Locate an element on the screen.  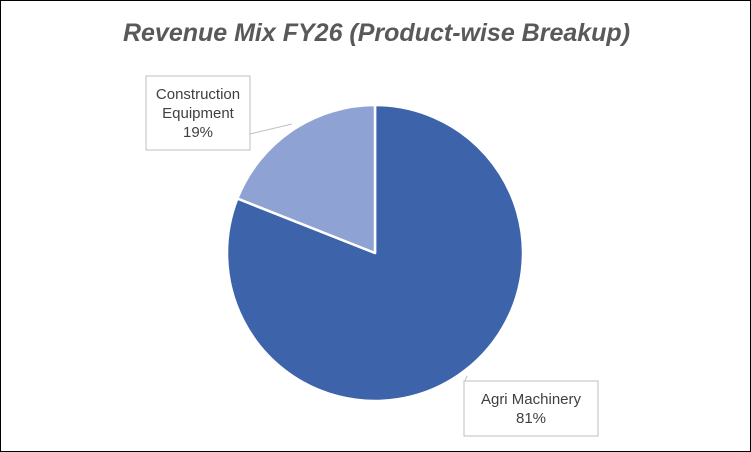
data-label-text: Construction is located at coordinates (198, 94).